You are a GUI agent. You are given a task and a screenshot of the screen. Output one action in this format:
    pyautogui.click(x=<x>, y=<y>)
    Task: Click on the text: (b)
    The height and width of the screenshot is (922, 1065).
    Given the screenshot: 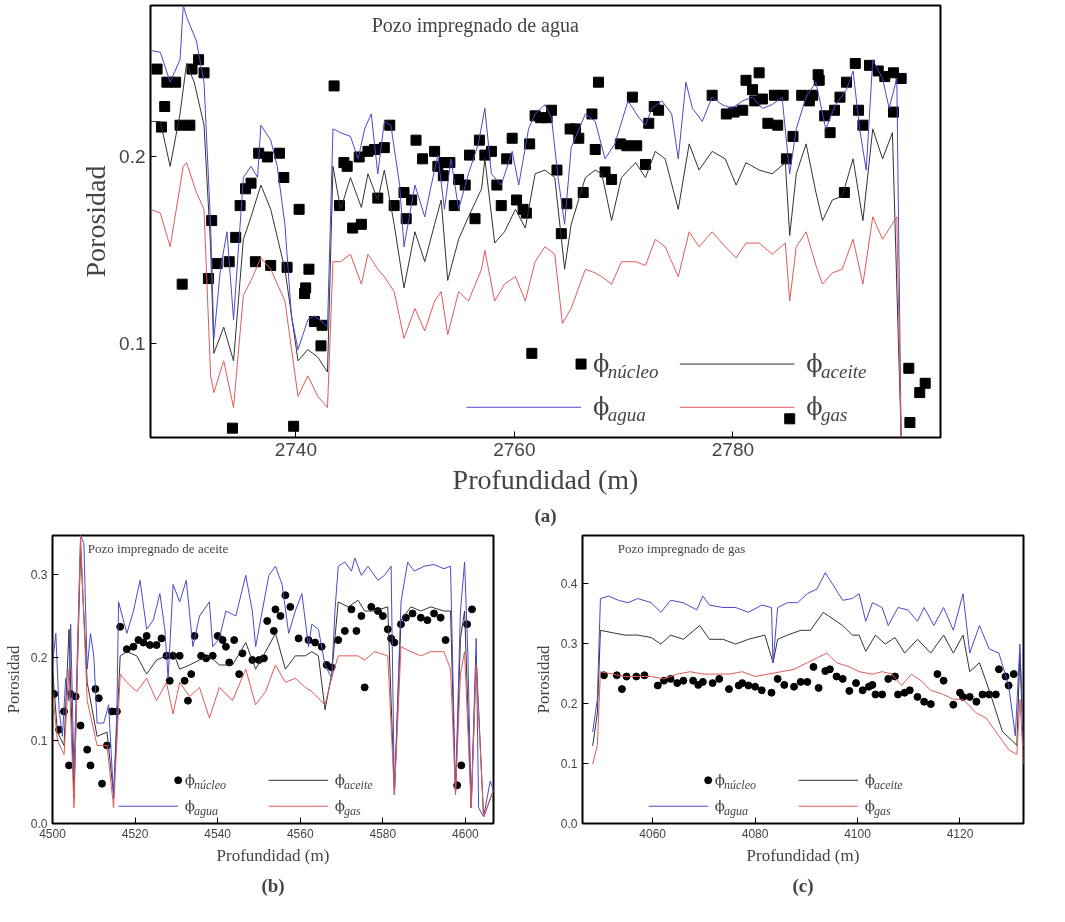 What is the action you would take?
    pyautogui.click(x=273, y=885)
    